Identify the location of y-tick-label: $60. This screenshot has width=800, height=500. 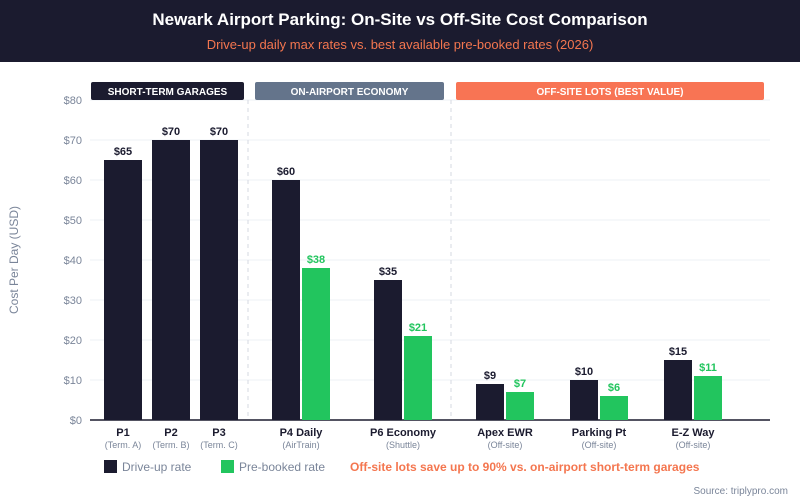
(73, 181).